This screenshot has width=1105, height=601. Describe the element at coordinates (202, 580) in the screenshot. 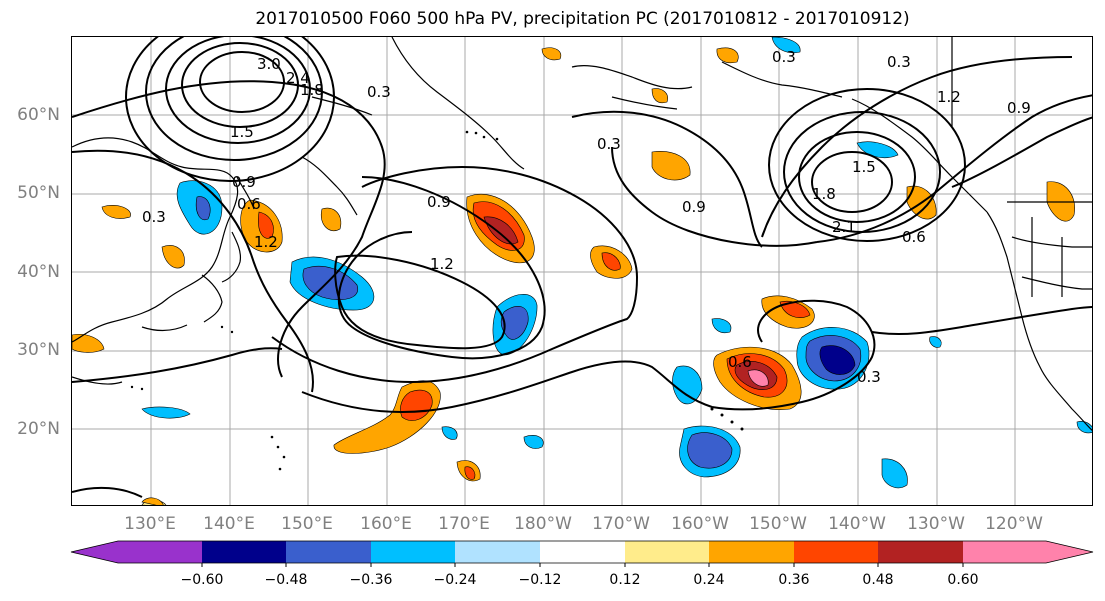

I see `colorbar-tick-label: −0.60` at that location.